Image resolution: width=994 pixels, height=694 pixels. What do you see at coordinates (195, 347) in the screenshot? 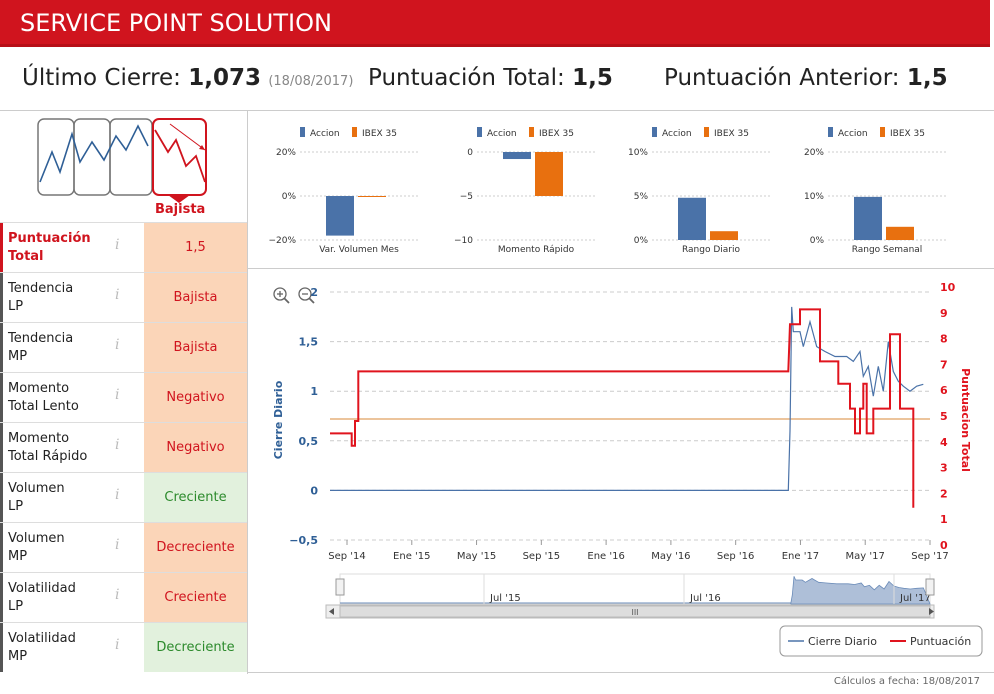
I see `indicator-value: Bajista` at bounding box center [195, 347].